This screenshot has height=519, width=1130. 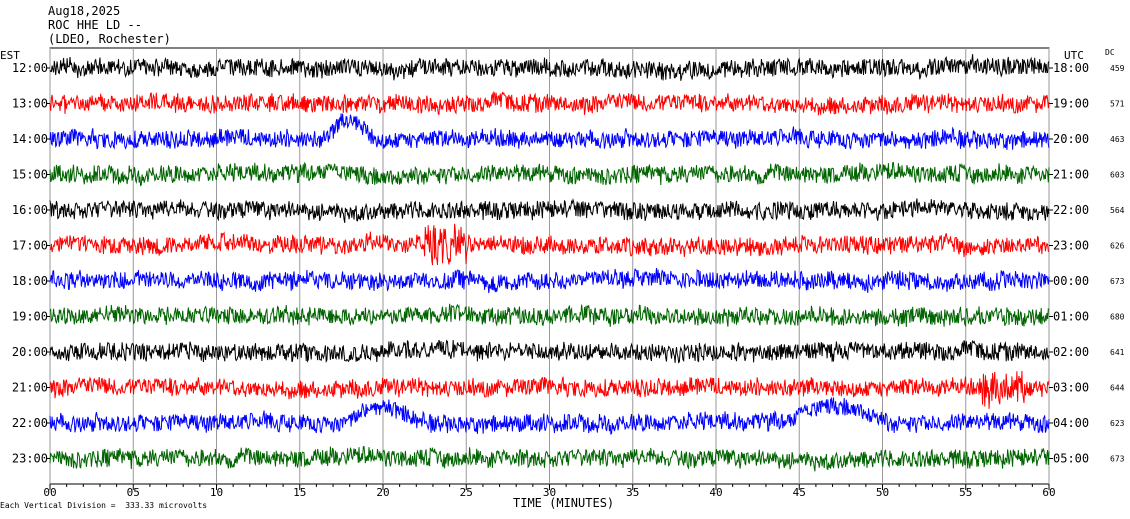 What do you see at coordinates (1071, 423) in the screenshot?
I see `utc-label: 04:00` at bounding box center [1071, 423].